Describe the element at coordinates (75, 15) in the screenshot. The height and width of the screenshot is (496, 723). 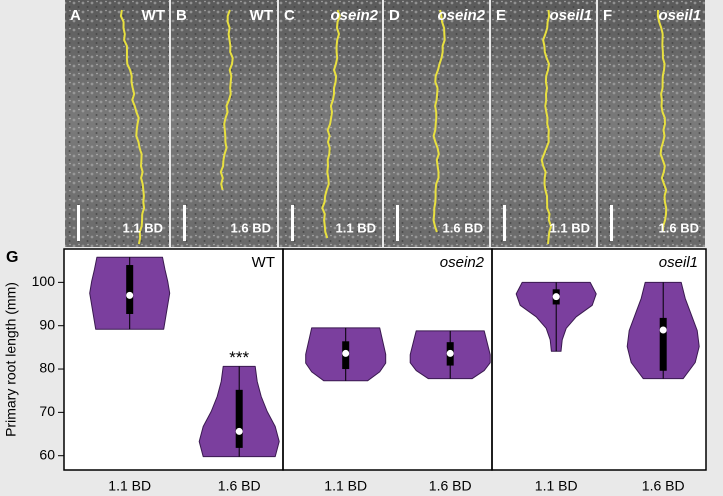
I see `panel-letter: A` at that location.